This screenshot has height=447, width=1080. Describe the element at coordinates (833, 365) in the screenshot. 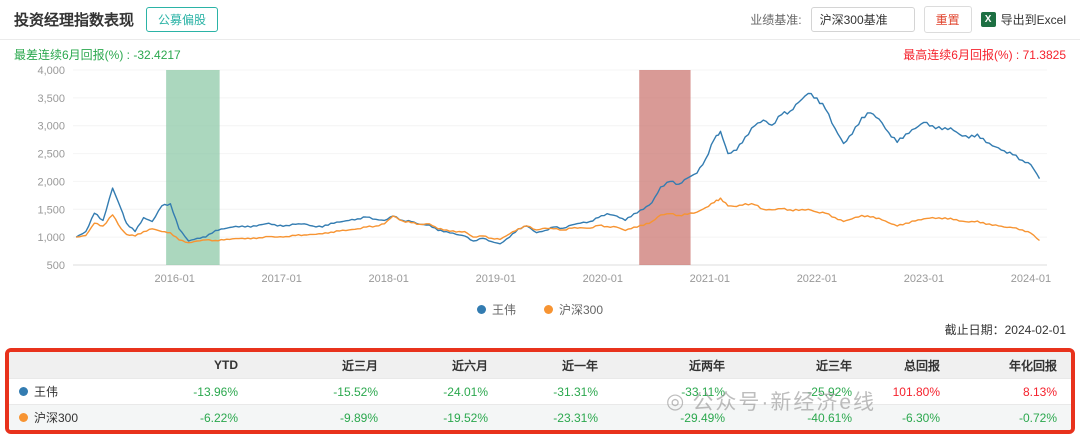

I see `column-header: 近三年` at that location.